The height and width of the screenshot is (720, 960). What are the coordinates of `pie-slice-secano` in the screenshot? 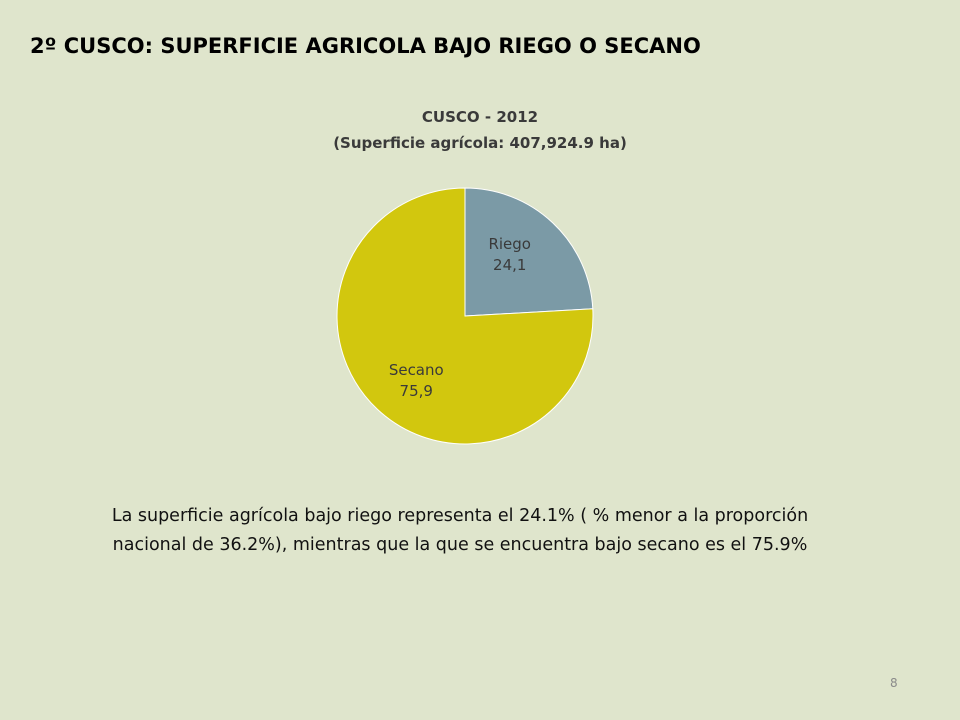 It's located at (465, 316).